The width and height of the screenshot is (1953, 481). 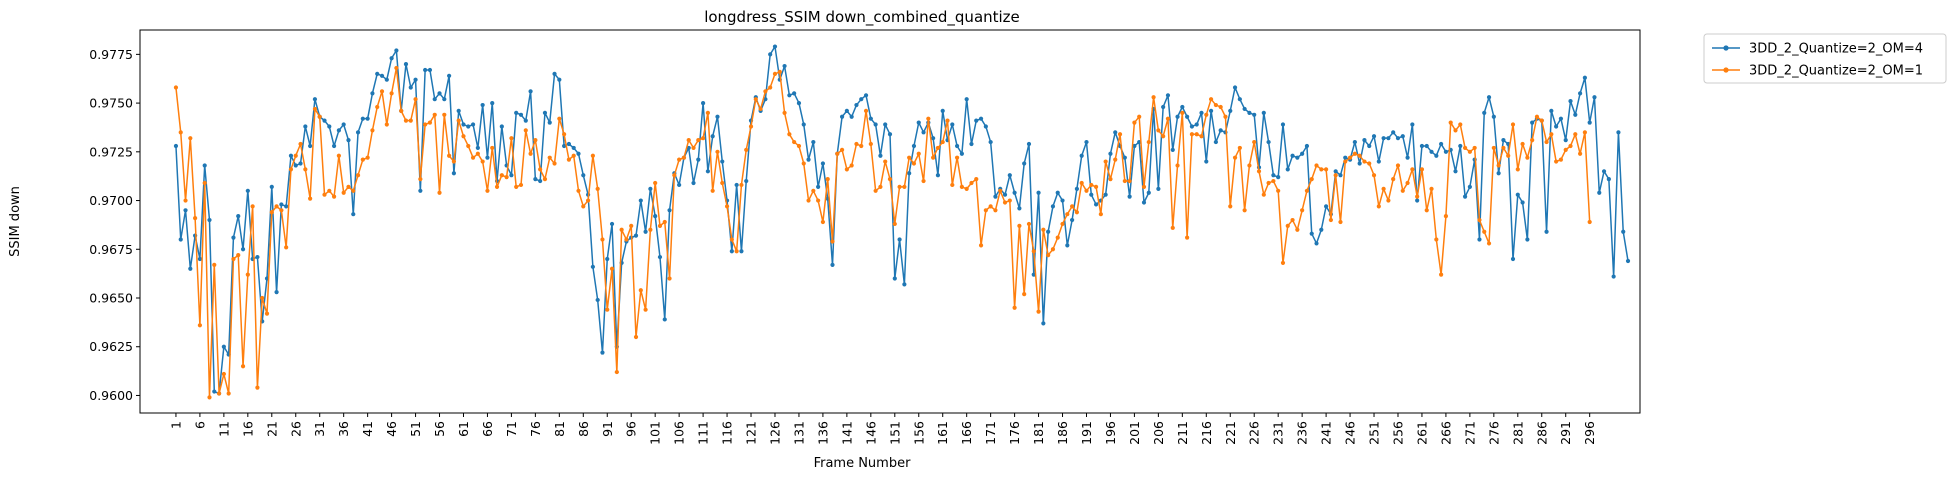 What do you see at coordinates (1541, 433) in the screenshot?
I see `x-tick-label: 286` at bounding box center [1541, 433].